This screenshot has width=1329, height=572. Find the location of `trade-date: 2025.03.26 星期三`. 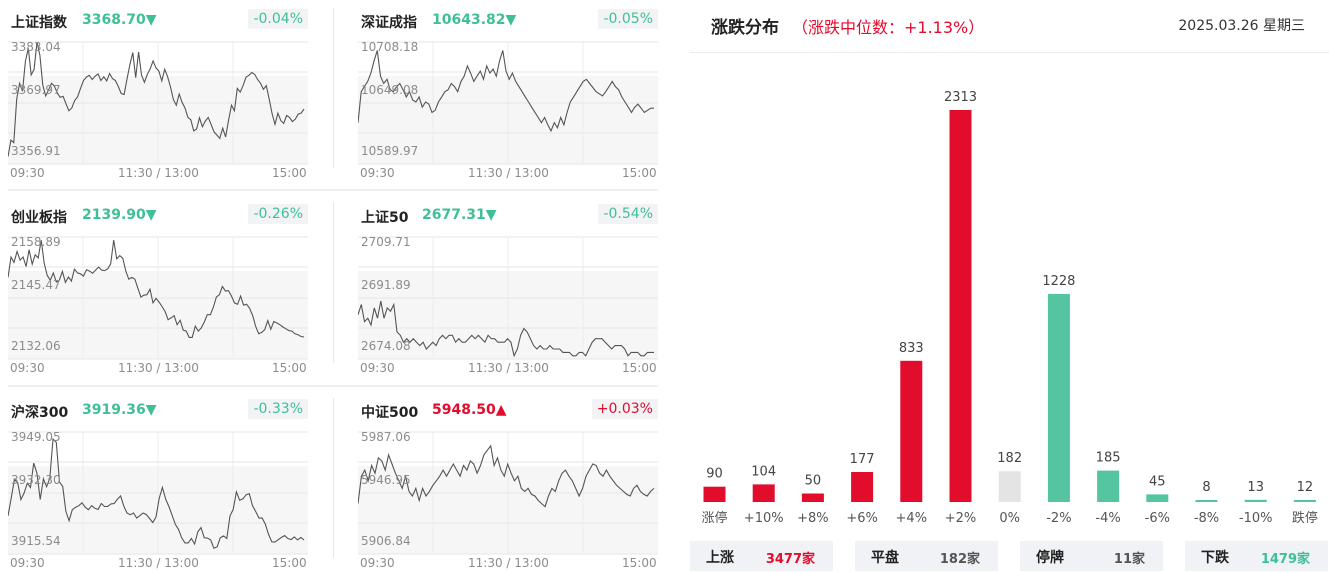

trade-date: 2025.03.26 星期三 is located at coordinates (1241, 26).